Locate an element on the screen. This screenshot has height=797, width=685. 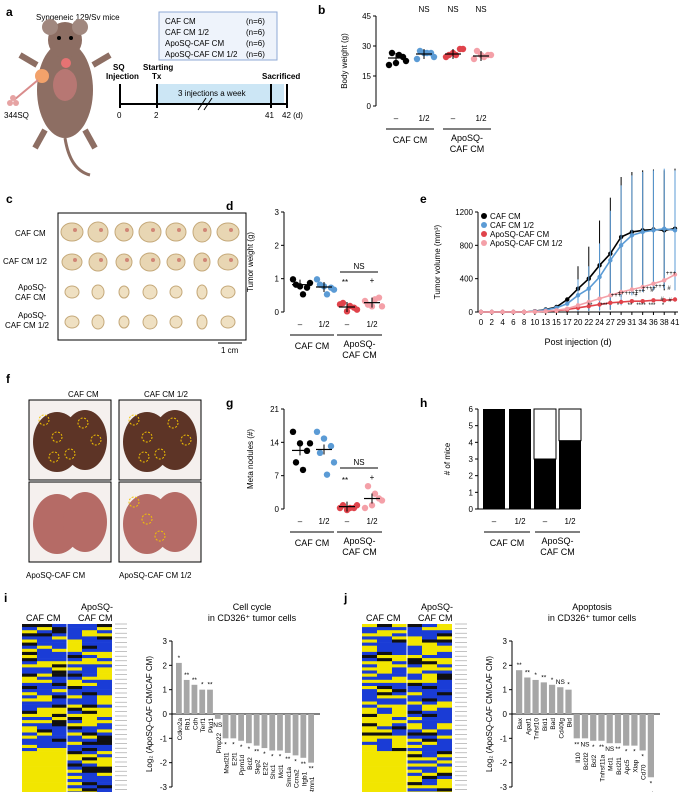
y-tick-label: 2 is located at coordinates (277, 245).